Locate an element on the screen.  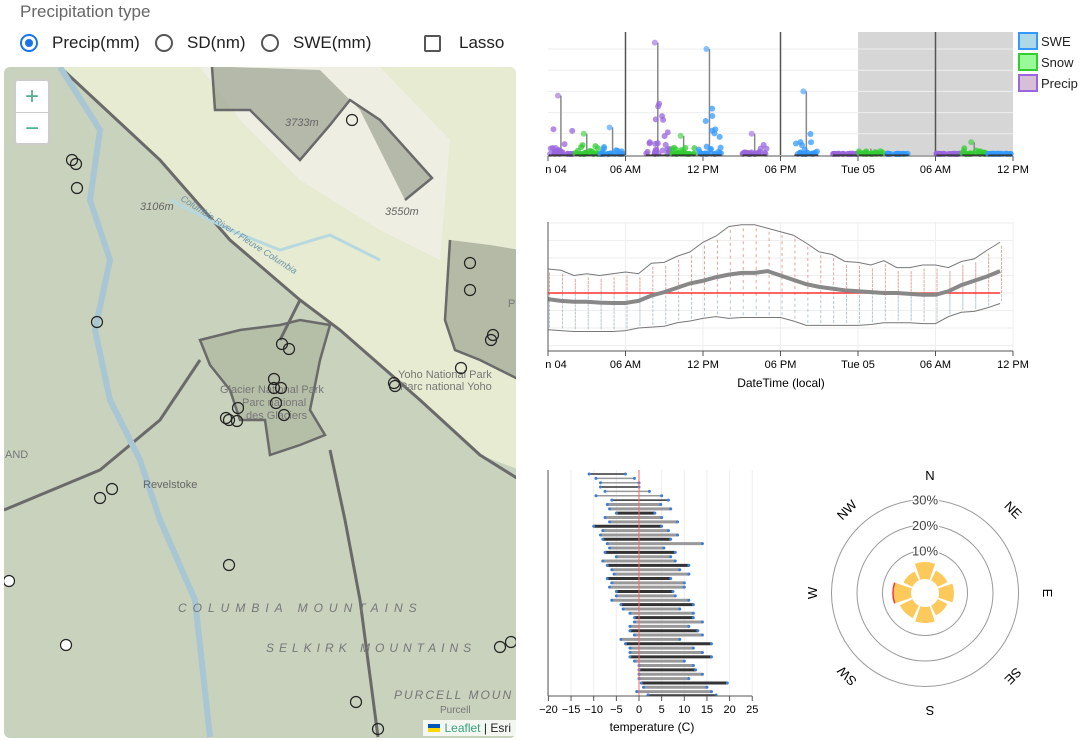
legend-swe: SWE is located at coordinates (1044, 41).